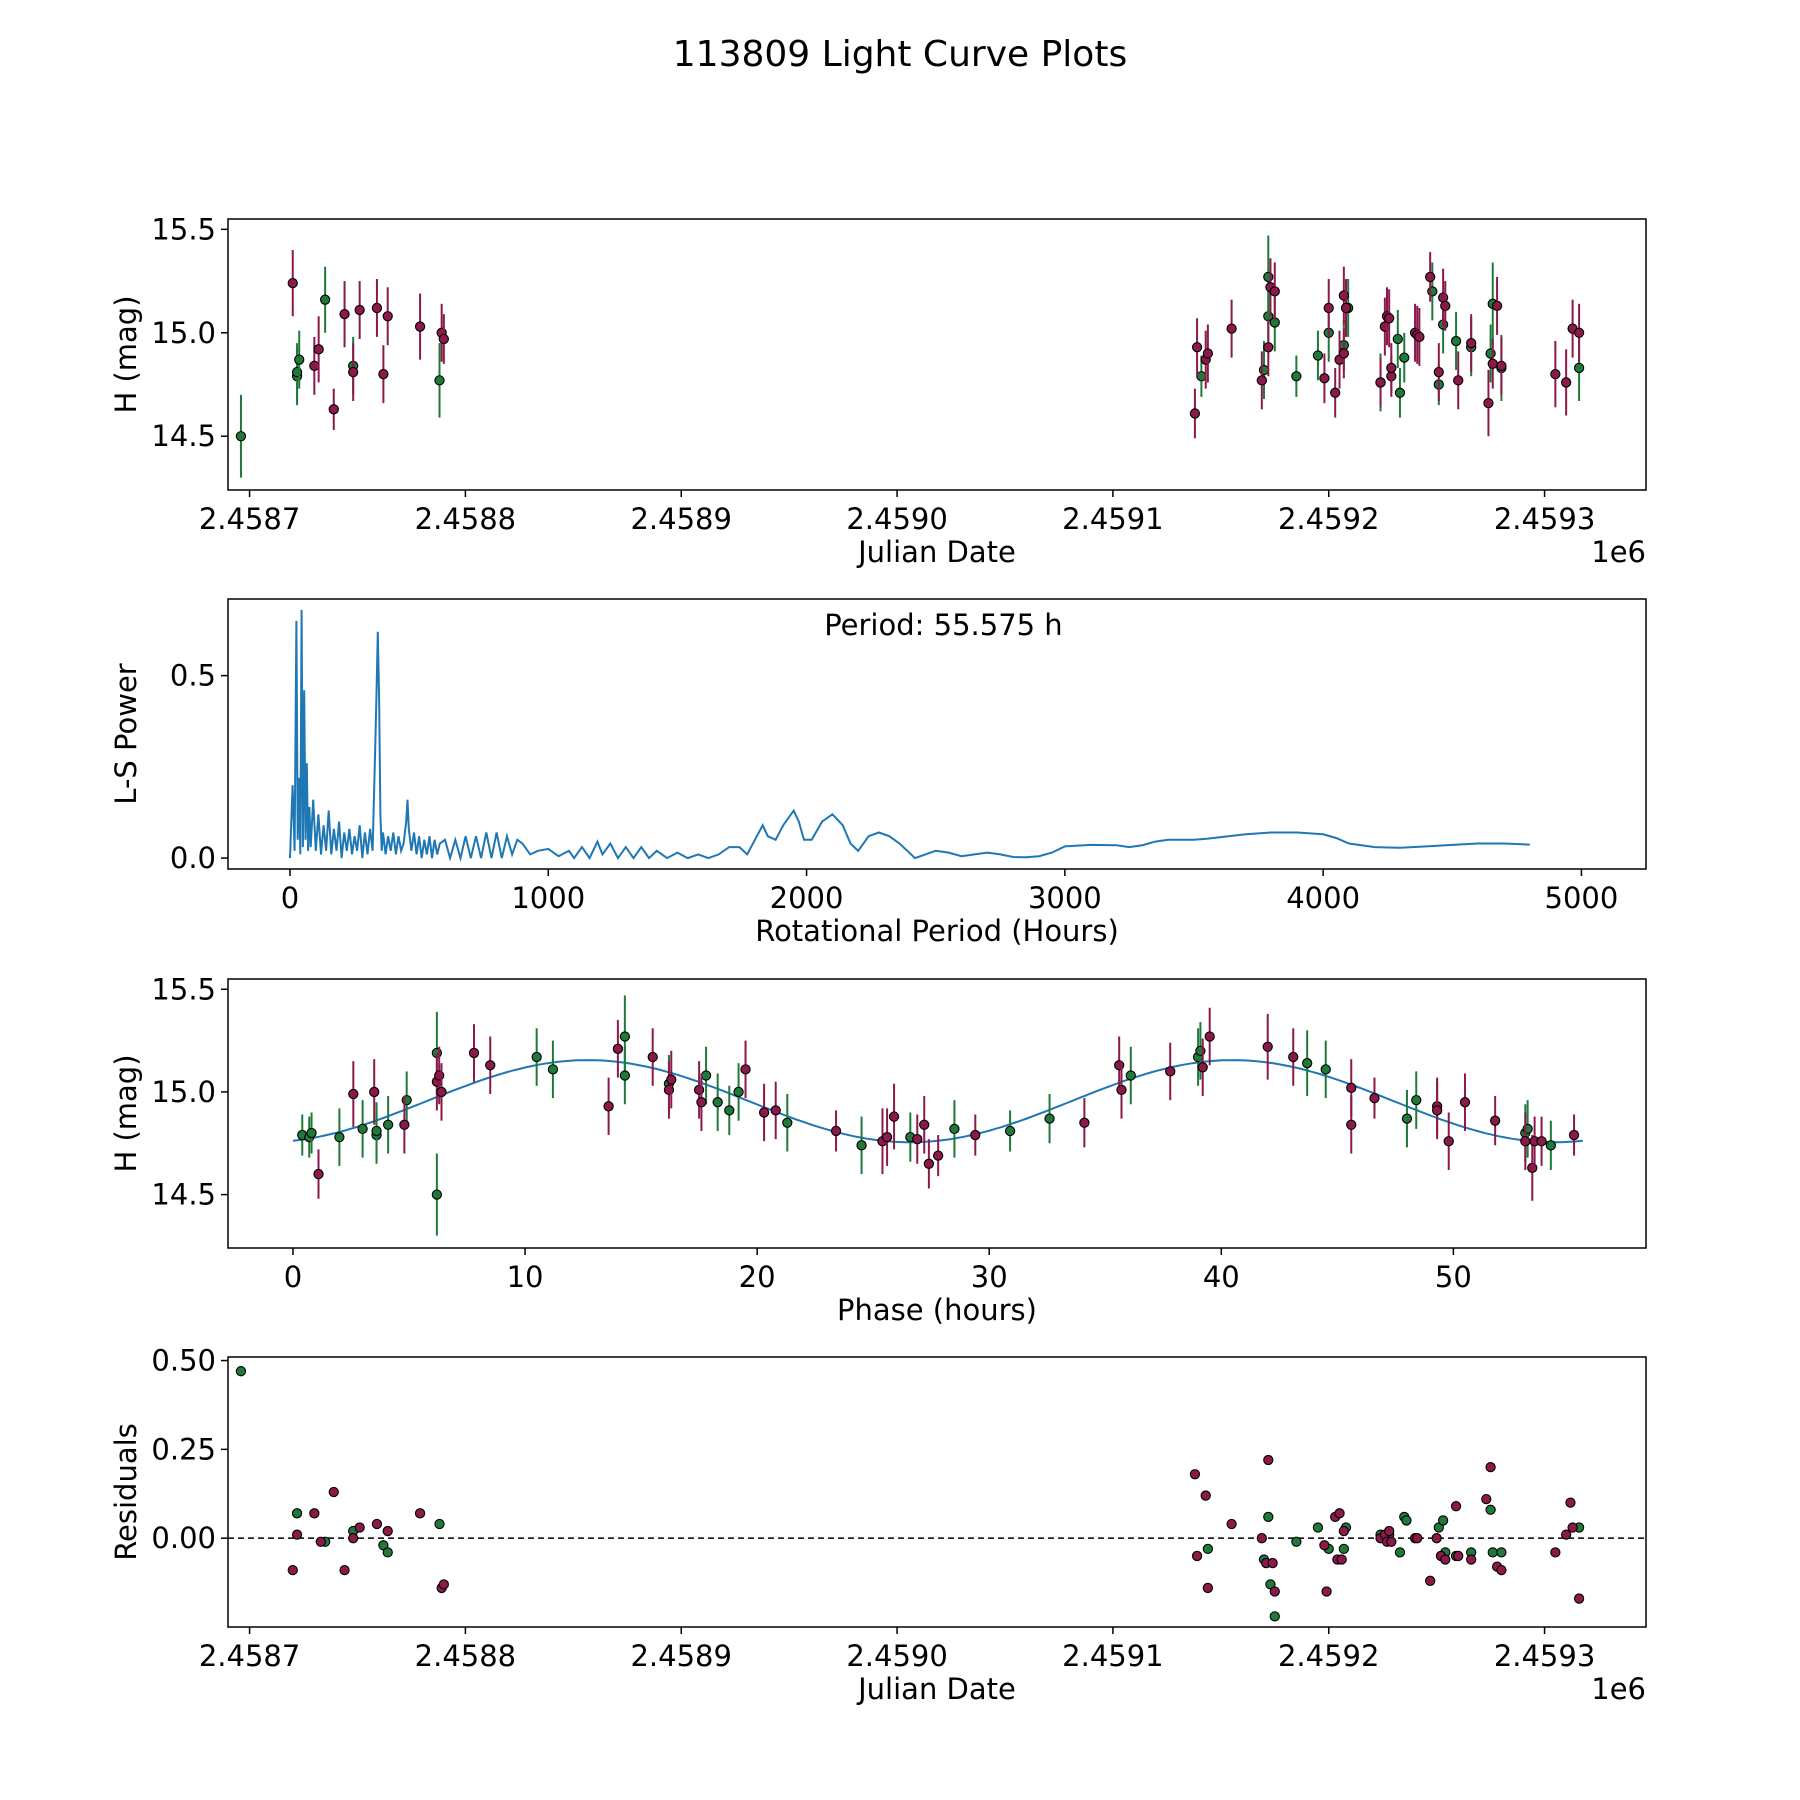 This screenshot has width=1800, height=1800. Describe the element at coordinates (1453, 1277) in the screenshot. I see `x-tick-label: 50` at that location.